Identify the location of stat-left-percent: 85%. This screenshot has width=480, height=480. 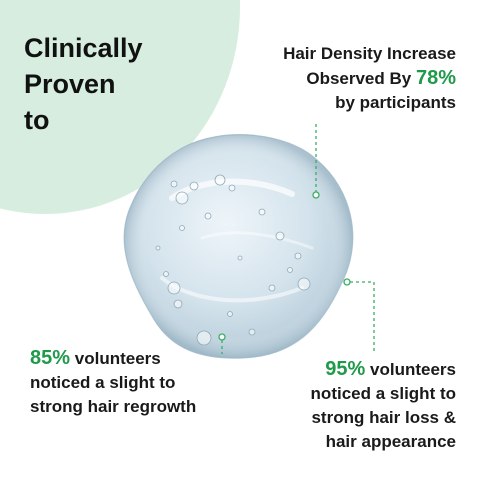
(50, 358).